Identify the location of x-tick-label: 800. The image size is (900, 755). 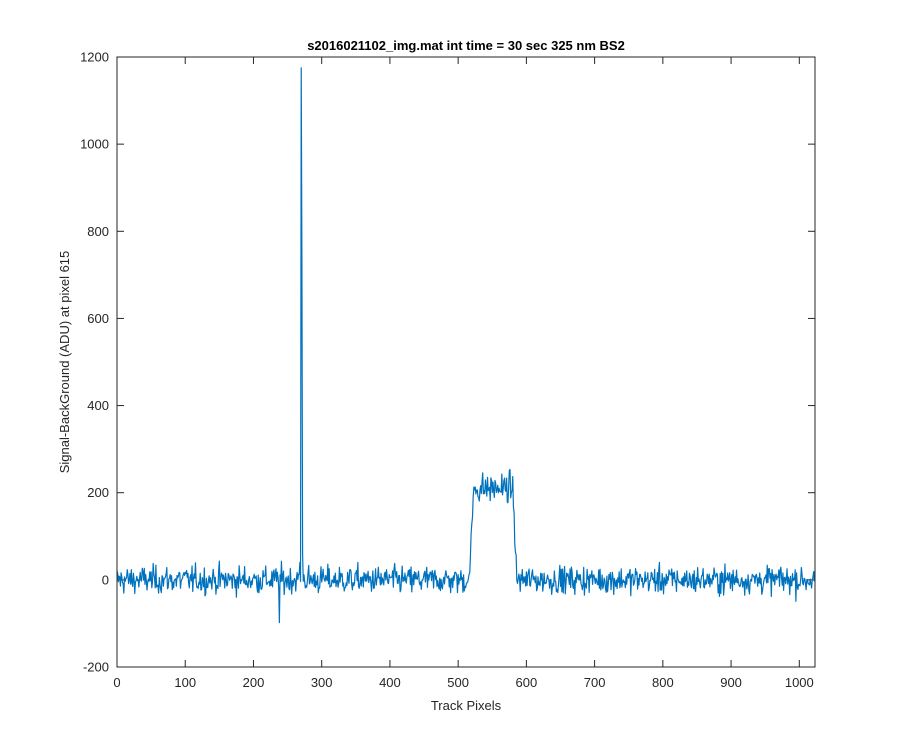
(663, 682).